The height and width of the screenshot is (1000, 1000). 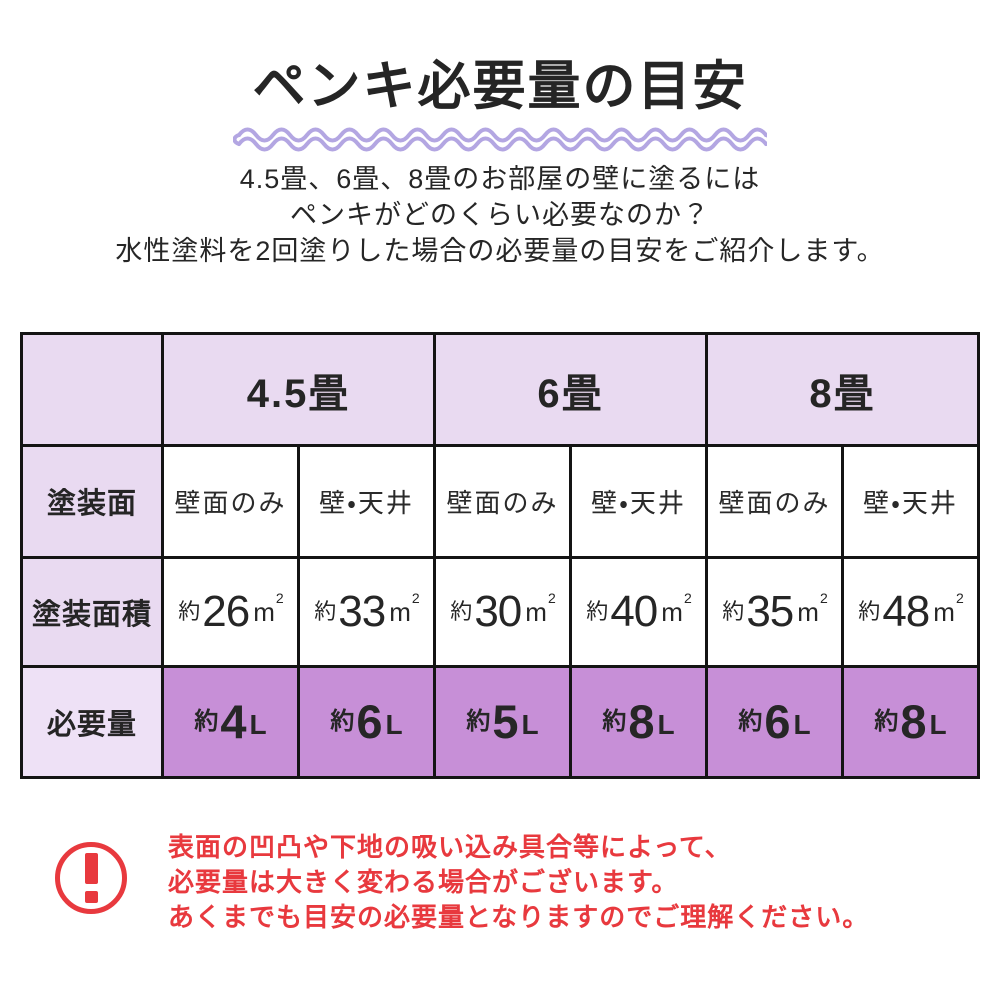 What do you see at coordinates (498, 611) in the screenshot?
I see `area-value: 30` at bounding box center [498, 611].